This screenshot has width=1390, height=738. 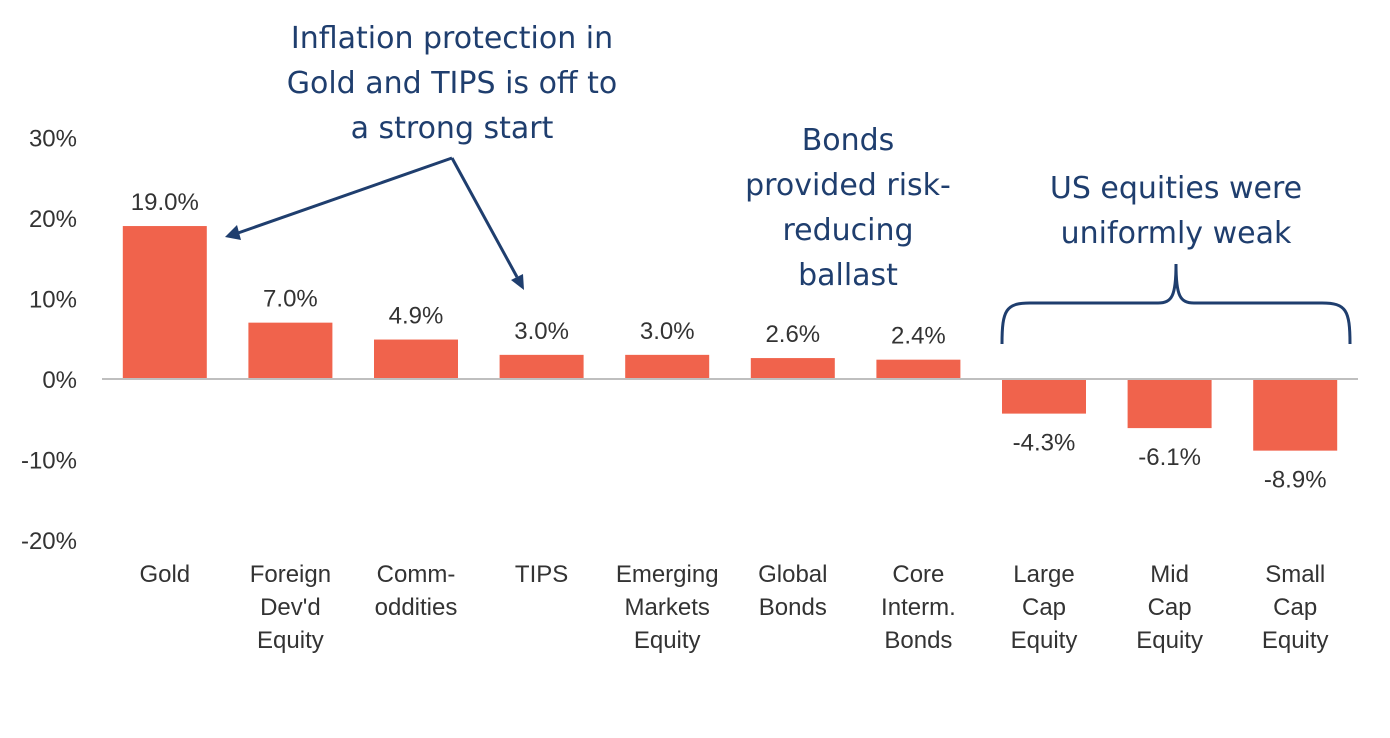 I want to click on annotation-bonds: ballast, so click(x=848, y=275).